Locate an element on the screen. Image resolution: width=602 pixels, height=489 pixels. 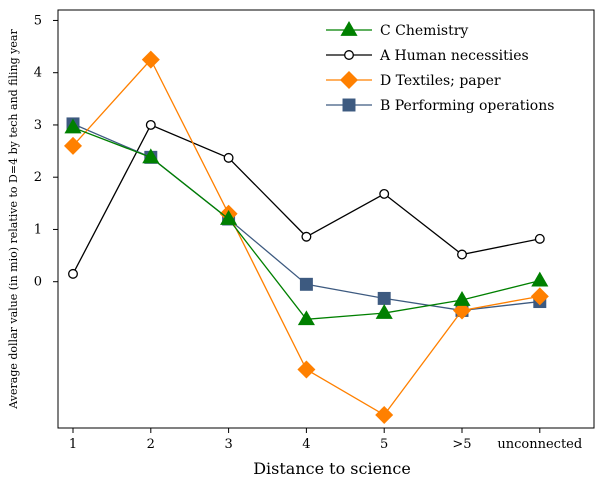
y-tick-label: 5 is located at coordinates (38, 20).